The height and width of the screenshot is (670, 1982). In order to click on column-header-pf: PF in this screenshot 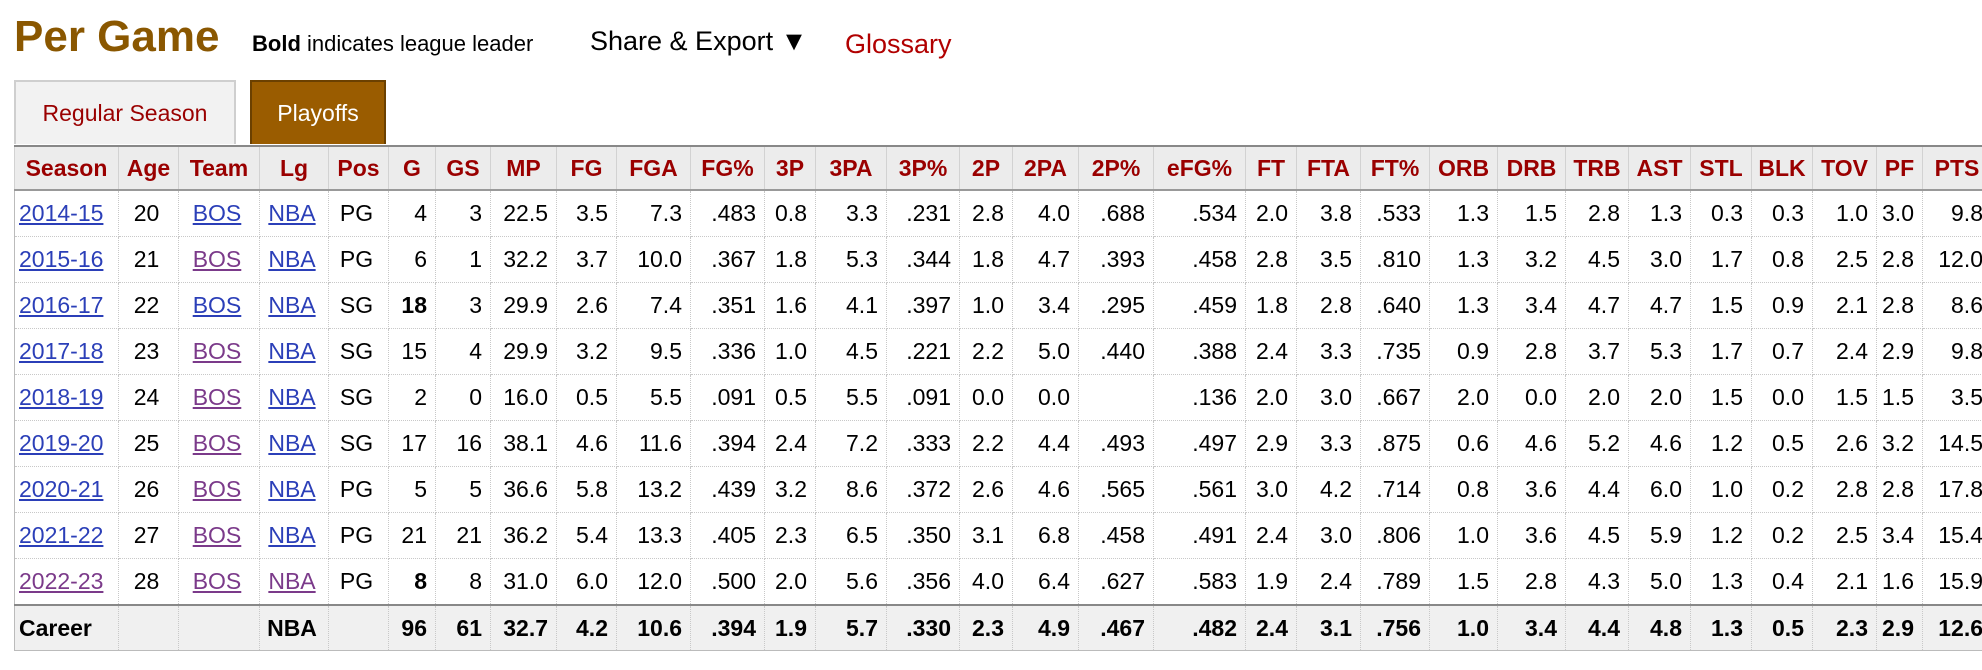, I will do `click(1899, 168)`.